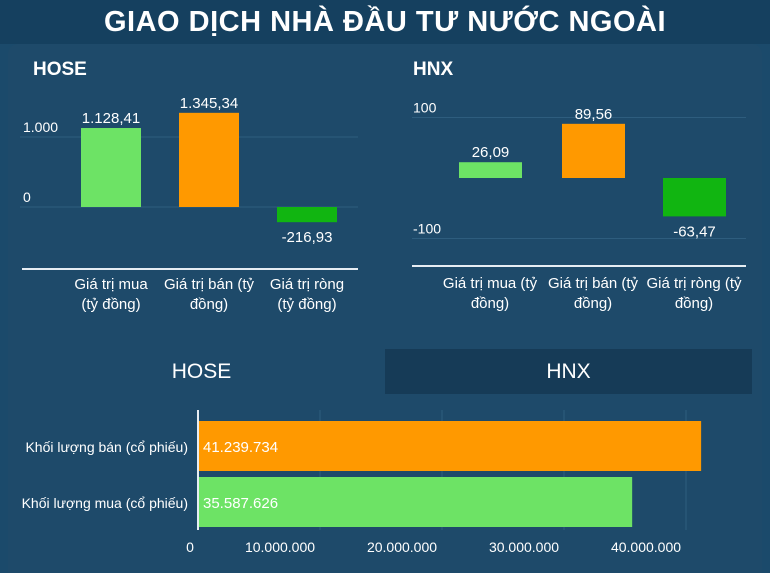 This screenshot has width=770, height=573. Describe the element at coordinates (60, 69) in the screenshot. I see `hose-chart-title: HOSE` at that location.